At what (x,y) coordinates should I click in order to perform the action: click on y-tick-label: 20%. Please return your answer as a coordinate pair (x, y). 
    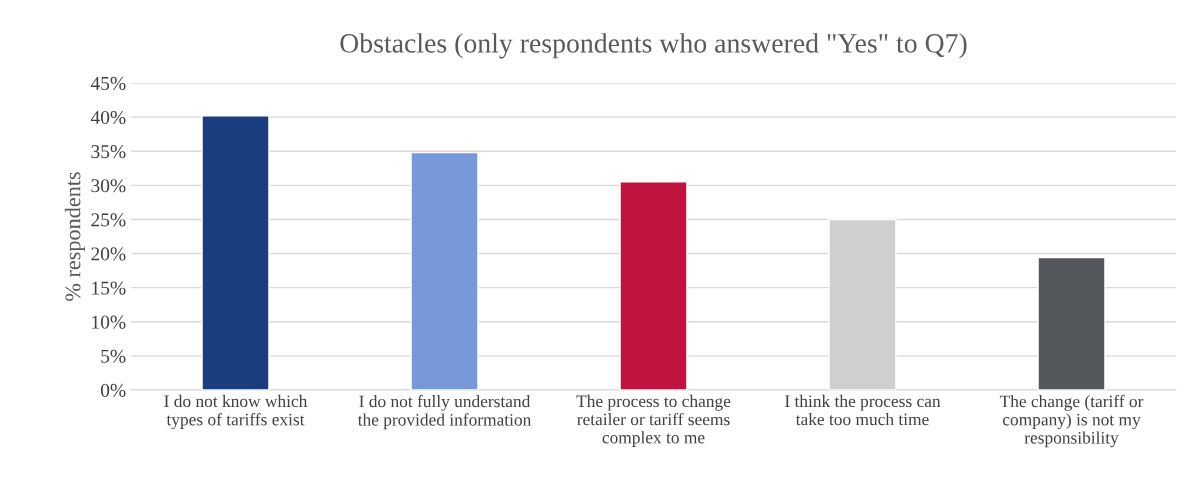
    Looking at the image, I should click on (108, 254).